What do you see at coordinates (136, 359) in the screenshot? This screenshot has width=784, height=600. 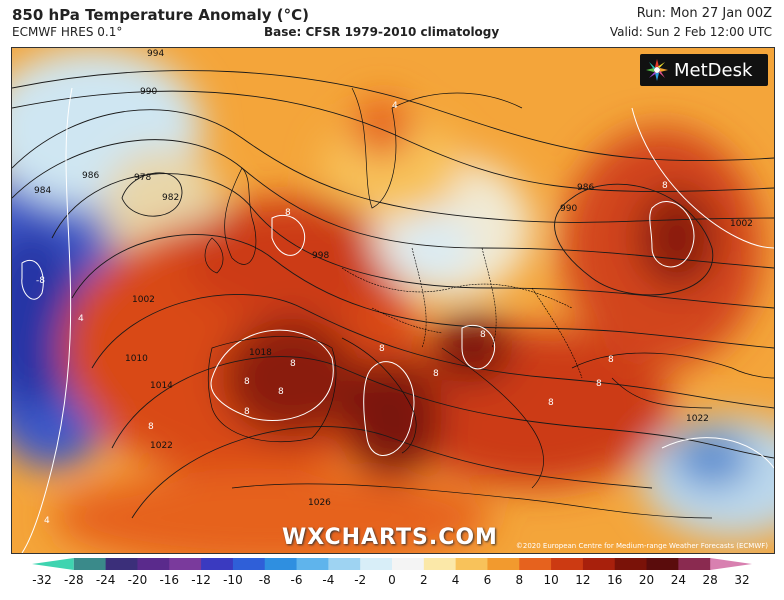 I see `isobar-label: 1010` at bounding box center [136, 359].